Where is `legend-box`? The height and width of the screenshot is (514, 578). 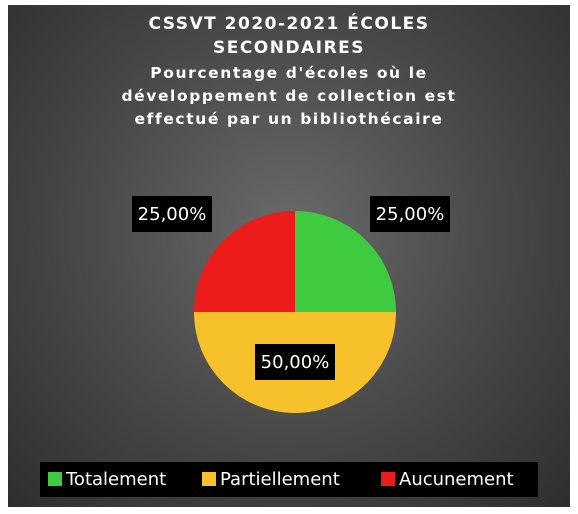 legend-box is located at coordinates (289, 479).